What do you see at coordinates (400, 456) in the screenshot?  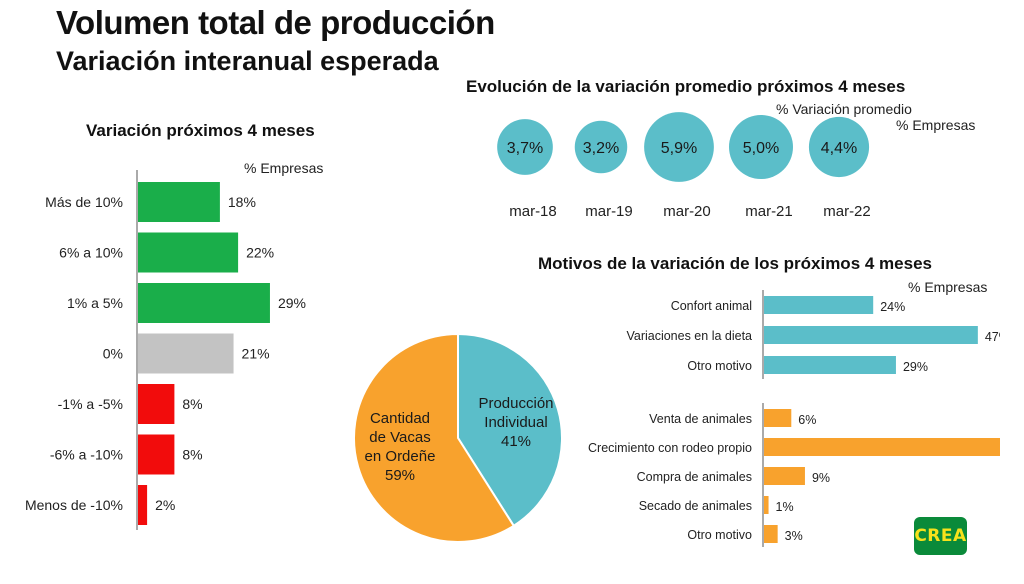 I see `pie-slice-label: en Ordeñe` at bounding box center [400, 456].